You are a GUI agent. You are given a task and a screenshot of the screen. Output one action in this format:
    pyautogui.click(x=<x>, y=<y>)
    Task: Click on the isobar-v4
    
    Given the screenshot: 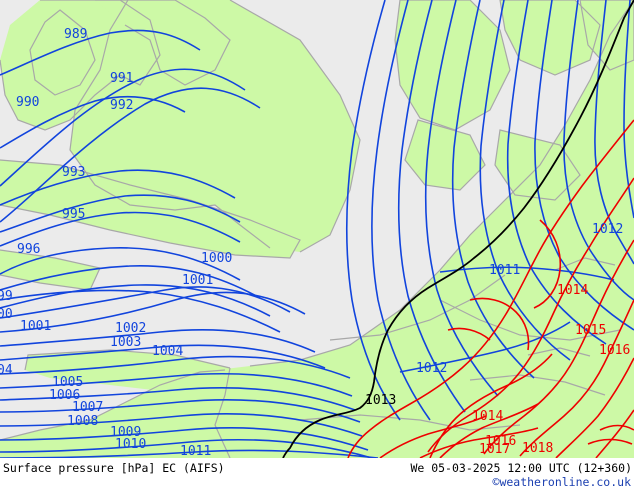 What is the action you would take?
    pyautogui.click(x=461, y=198)
    